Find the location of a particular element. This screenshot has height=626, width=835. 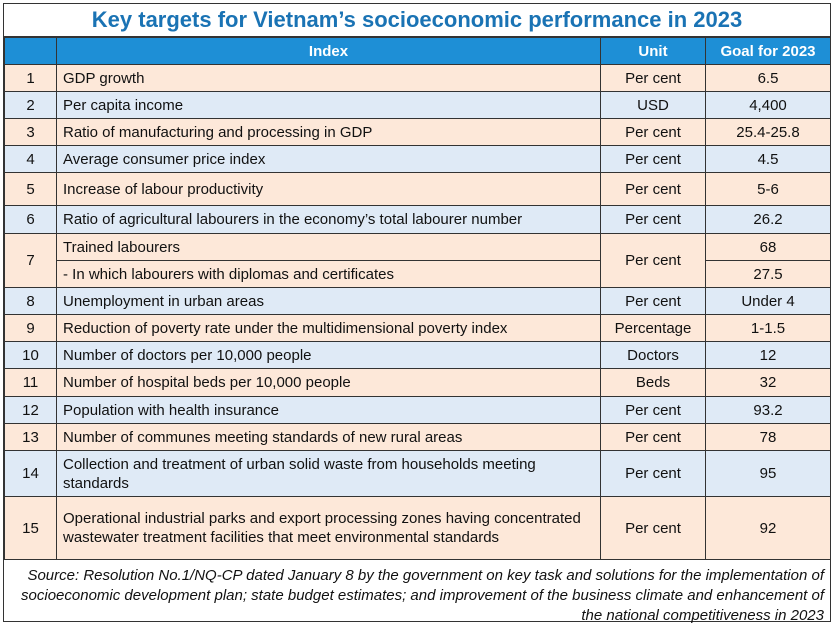

row-number: 10 is located at coordinates (30, 355).